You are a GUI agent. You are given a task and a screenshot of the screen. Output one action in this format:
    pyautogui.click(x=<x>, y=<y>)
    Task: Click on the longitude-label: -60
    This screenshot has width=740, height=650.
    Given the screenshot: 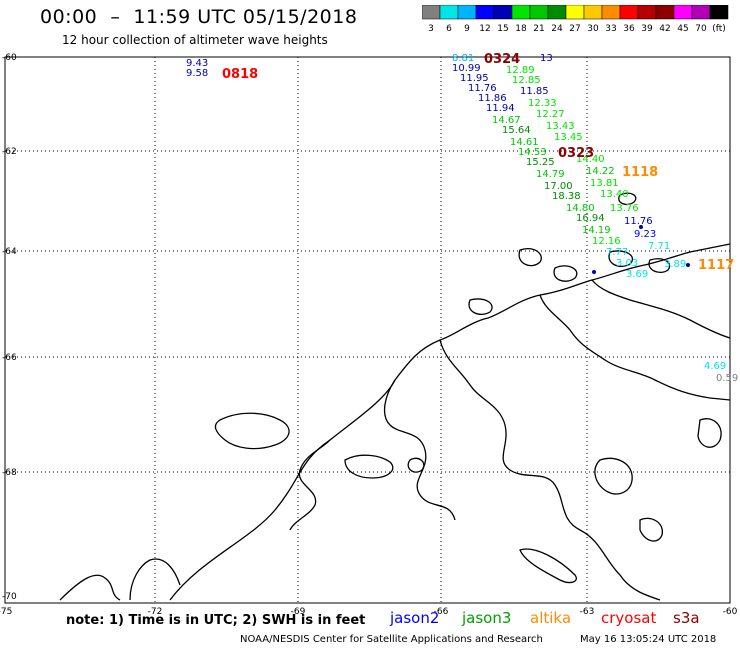 What is the action you would take?
    pyautogui.click(x=730, y=612)
    